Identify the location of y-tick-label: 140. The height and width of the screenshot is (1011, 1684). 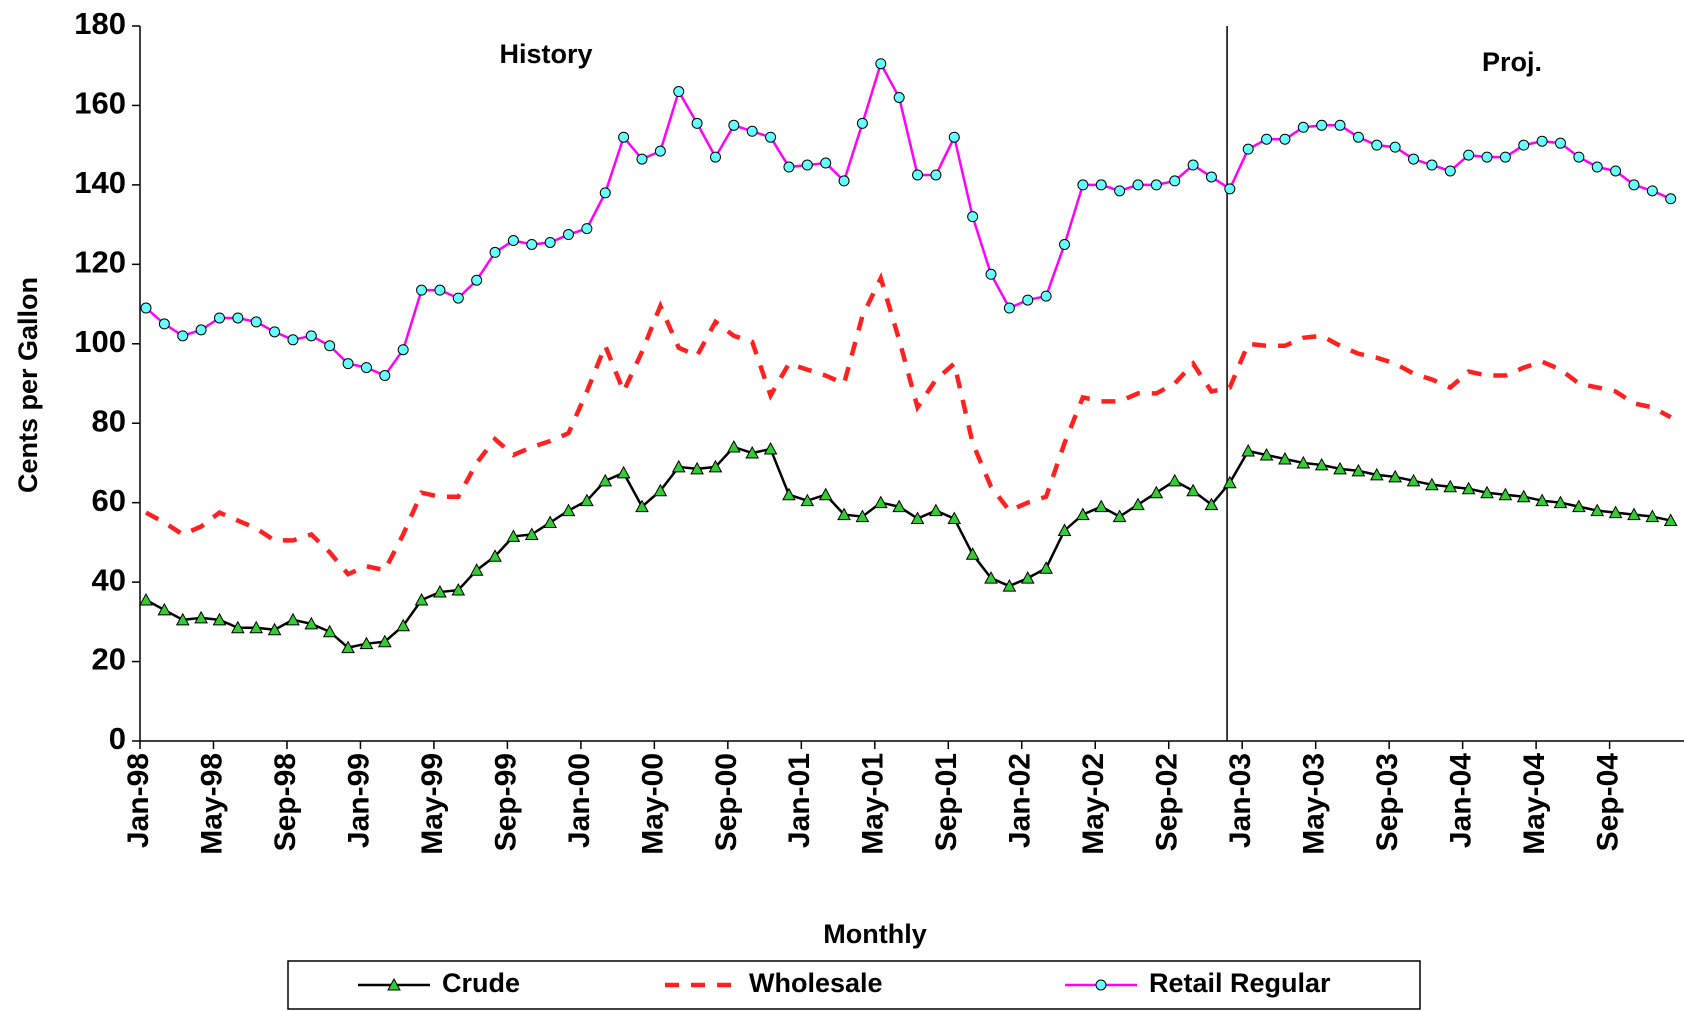
(100, 182).